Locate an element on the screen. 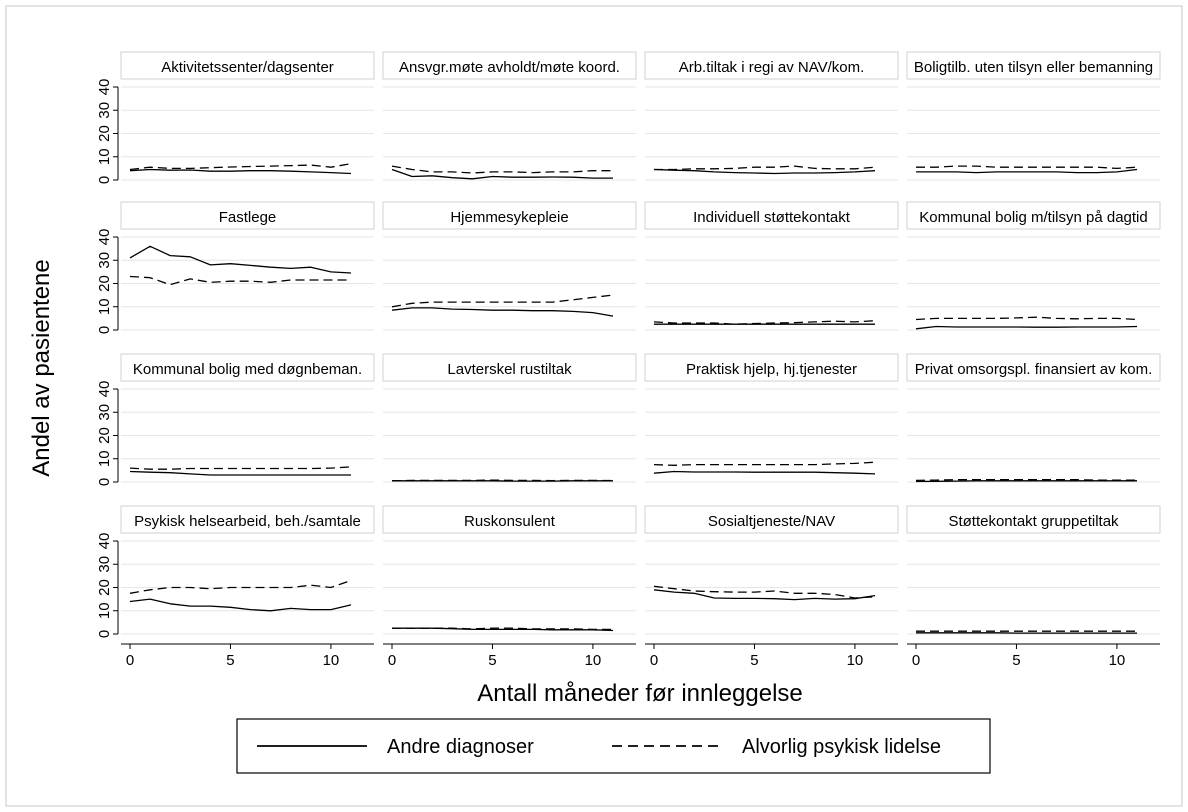 The image size is (1188, 812). panel-title: Hjemmesykepleie is located at coordinates (509, 217).